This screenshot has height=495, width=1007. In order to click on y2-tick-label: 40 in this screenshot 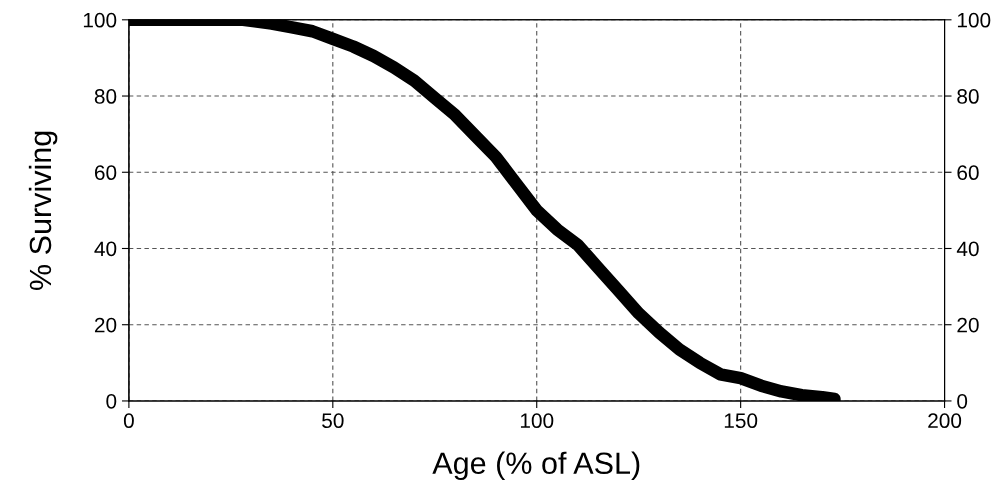, I will do `click(967, 249)`.